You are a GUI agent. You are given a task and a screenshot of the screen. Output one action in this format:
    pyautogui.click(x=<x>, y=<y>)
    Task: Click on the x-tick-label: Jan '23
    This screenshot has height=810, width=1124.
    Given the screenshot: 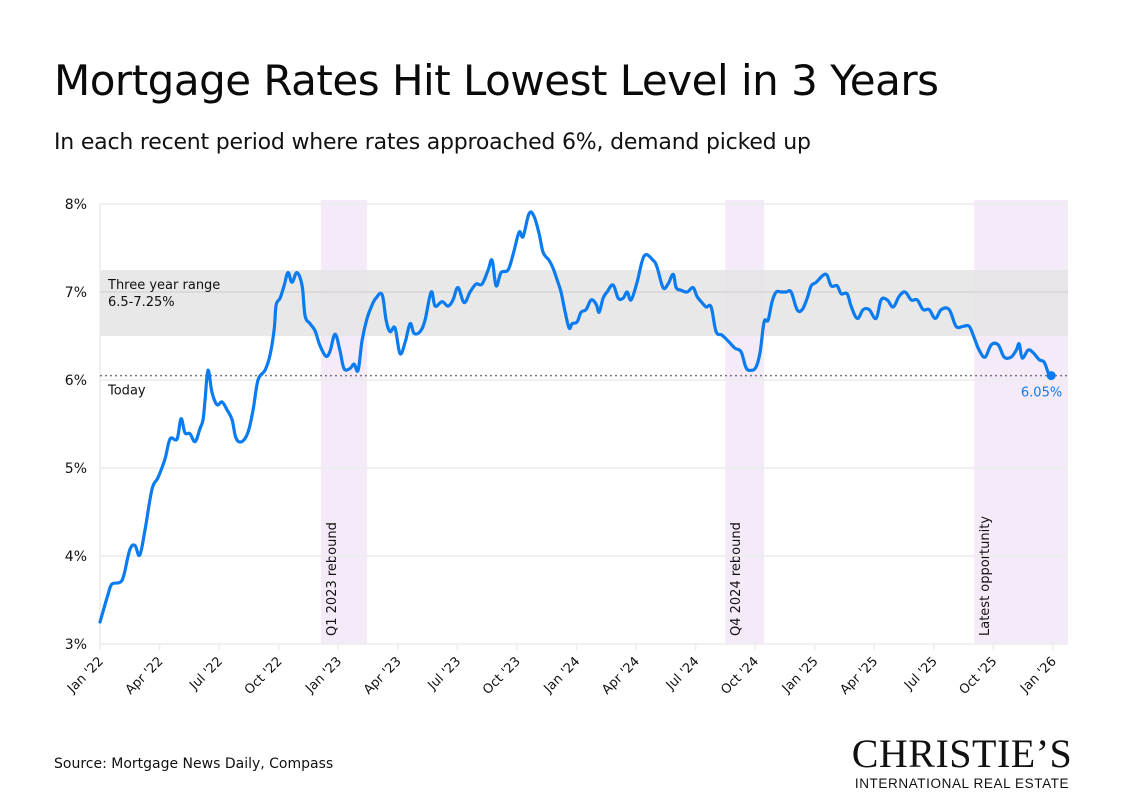 What is the action you would take?
    pyautogui.click(x=323, y=675)
    